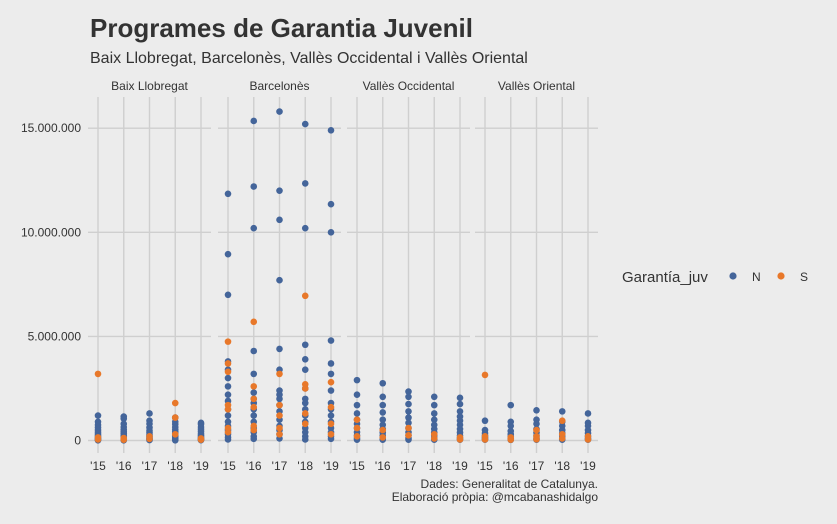 The image size is (837, 524). Describe the element at coordinates (781, 276) in the screenshot. I see `legend-key-s` at that location.